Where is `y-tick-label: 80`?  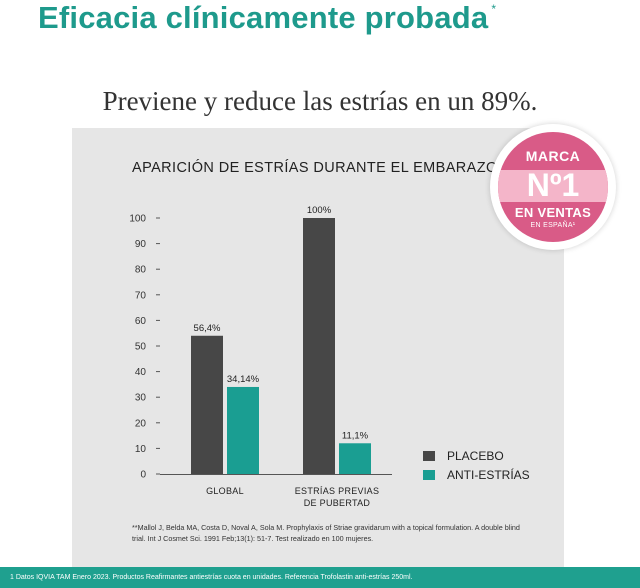 y-tick-label: 80 is located at coordinates (141, 270).